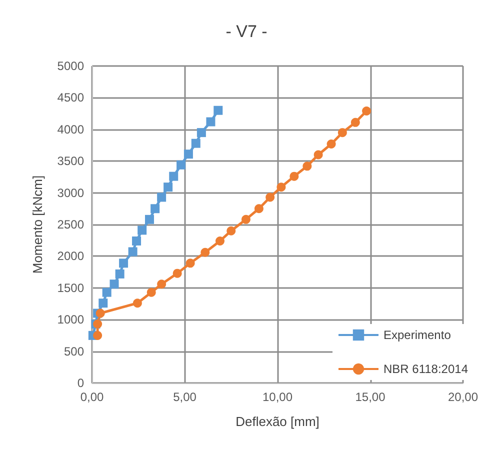  What do you see at coordinates (80, 383) in the screenshot?
I see `y-tick-label: 0` at bounding box center [80, 383].